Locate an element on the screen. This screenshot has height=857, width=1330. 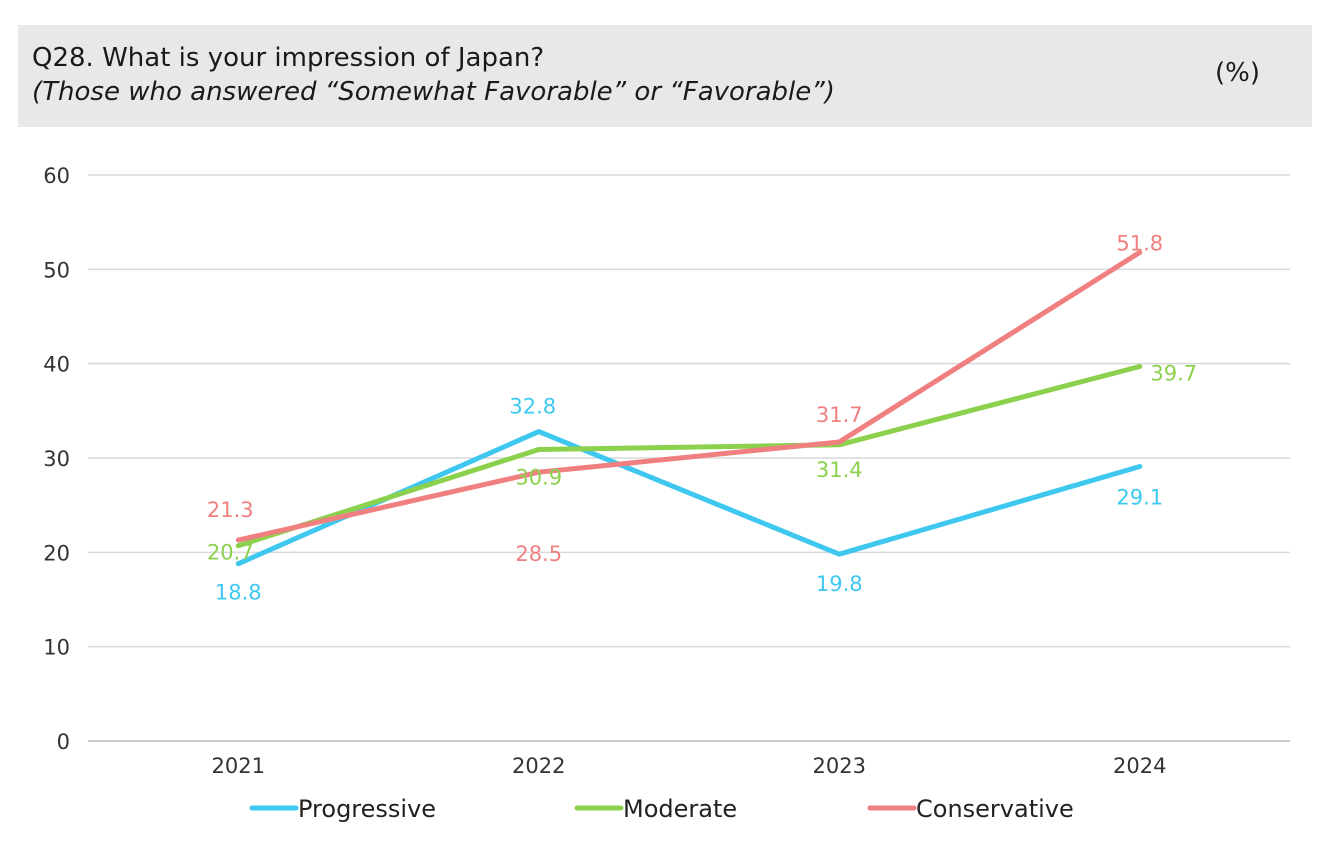
legend-label-conservative: Conservative is located at coordinates (995, 809).